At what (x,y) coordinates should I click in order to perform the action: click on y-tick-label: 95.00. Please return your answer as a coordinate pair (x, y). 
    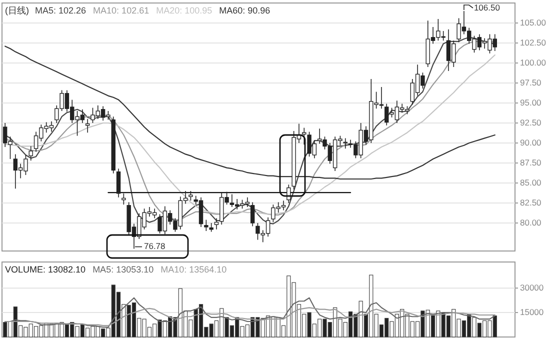
    Looking at the image, I should click on (531, 102).